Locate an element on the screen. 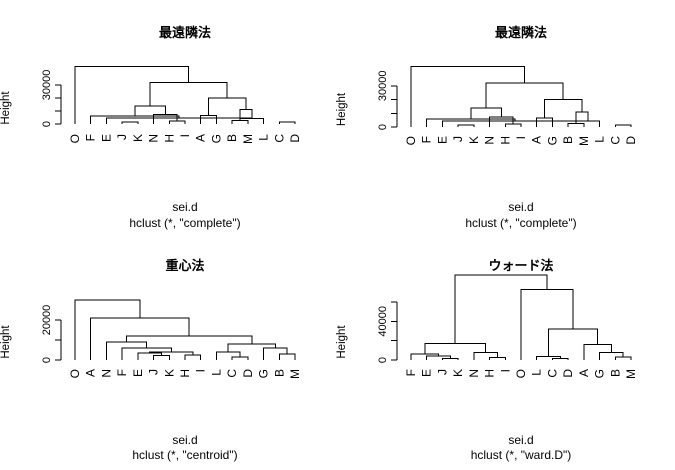  method-subtitle: hclust (*, "ward.D") is located at coordinates (521, 455).